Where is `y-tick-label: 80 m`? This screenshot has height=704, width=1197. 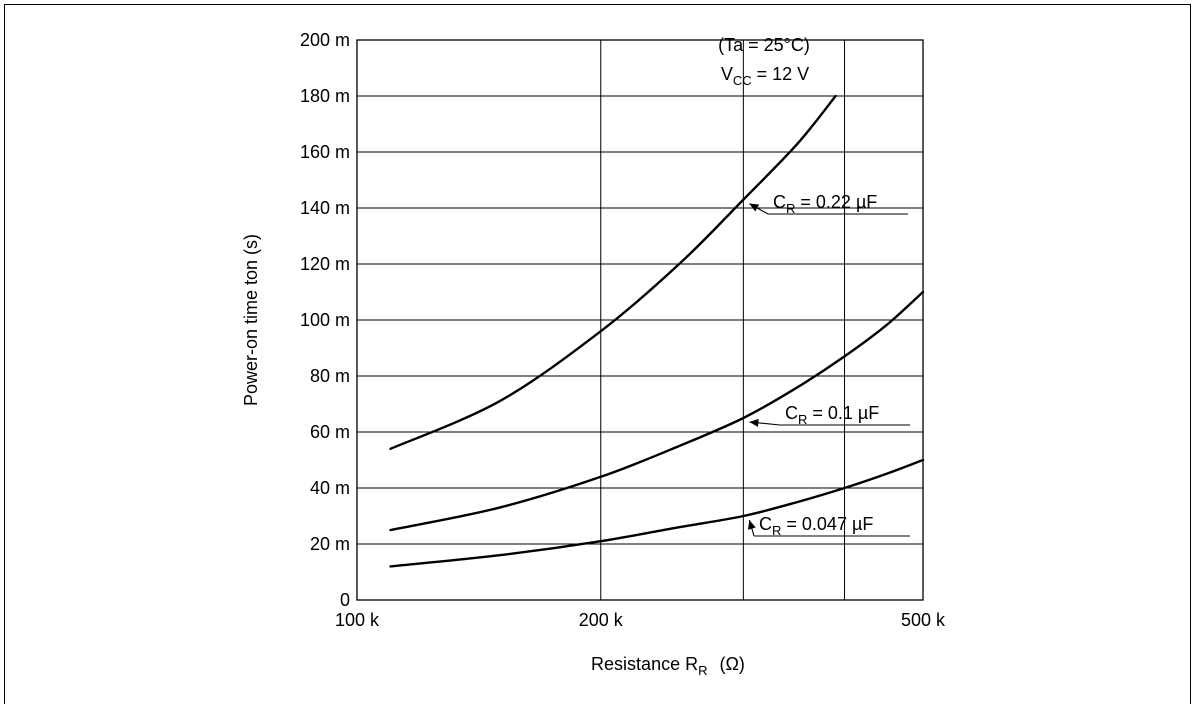 y-tick-label: 80 m is located at coordinates (330, 376).